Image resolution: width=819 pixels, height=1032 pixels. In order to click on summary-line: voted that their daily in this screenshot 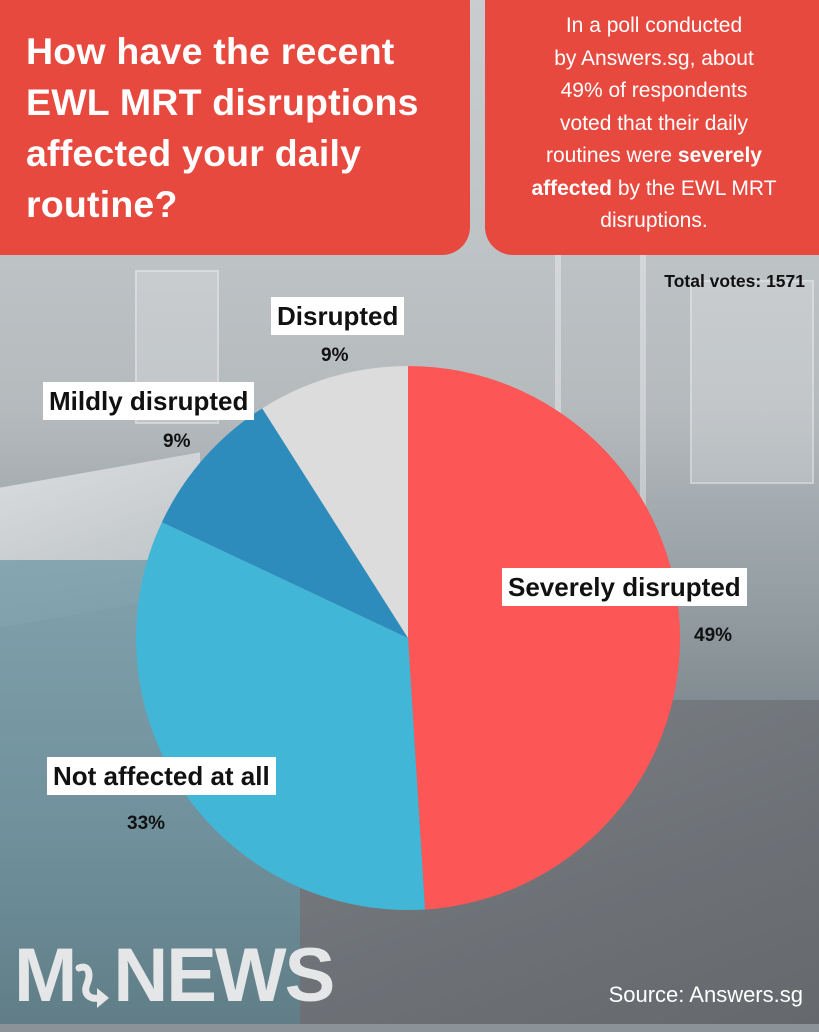, I will do `click(654, 123)`.